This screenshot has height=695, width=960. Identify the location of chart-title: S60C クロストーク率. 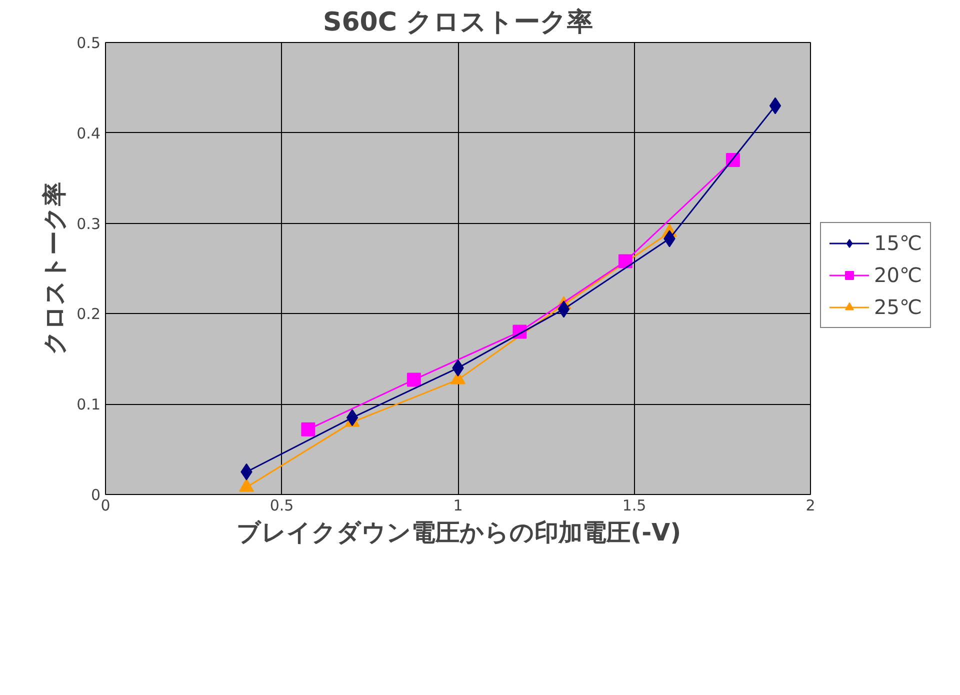
(458, 23).